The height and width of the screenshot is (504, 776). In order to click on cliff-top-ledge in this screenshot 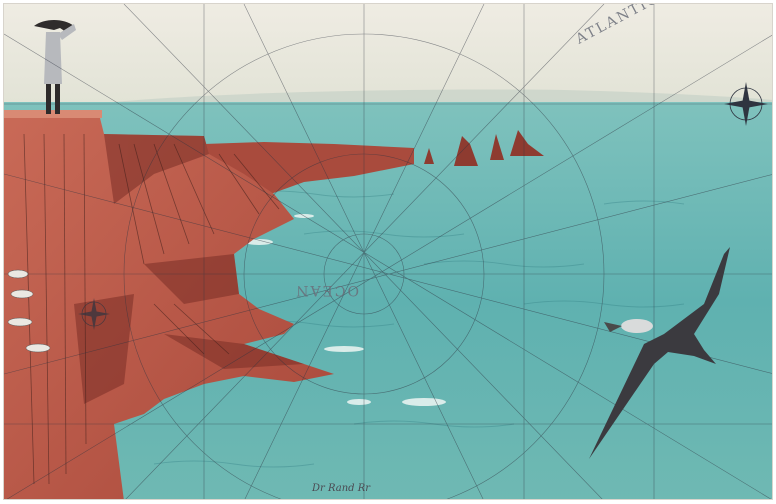, I will do `click(53, 114)`.